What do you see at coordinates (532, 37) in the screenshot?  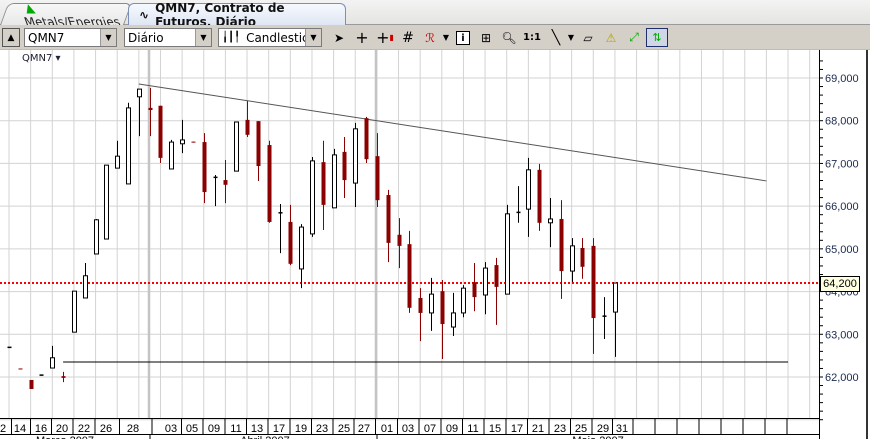 I see `ratio-1-1-button: 1:1` at bounding box center [532, 37].